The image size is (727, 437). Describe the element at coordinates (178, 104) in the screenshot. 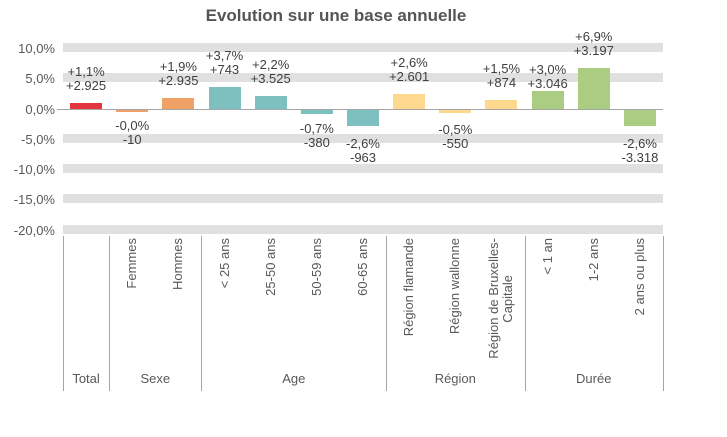

I see `bar-hommes` at that location.